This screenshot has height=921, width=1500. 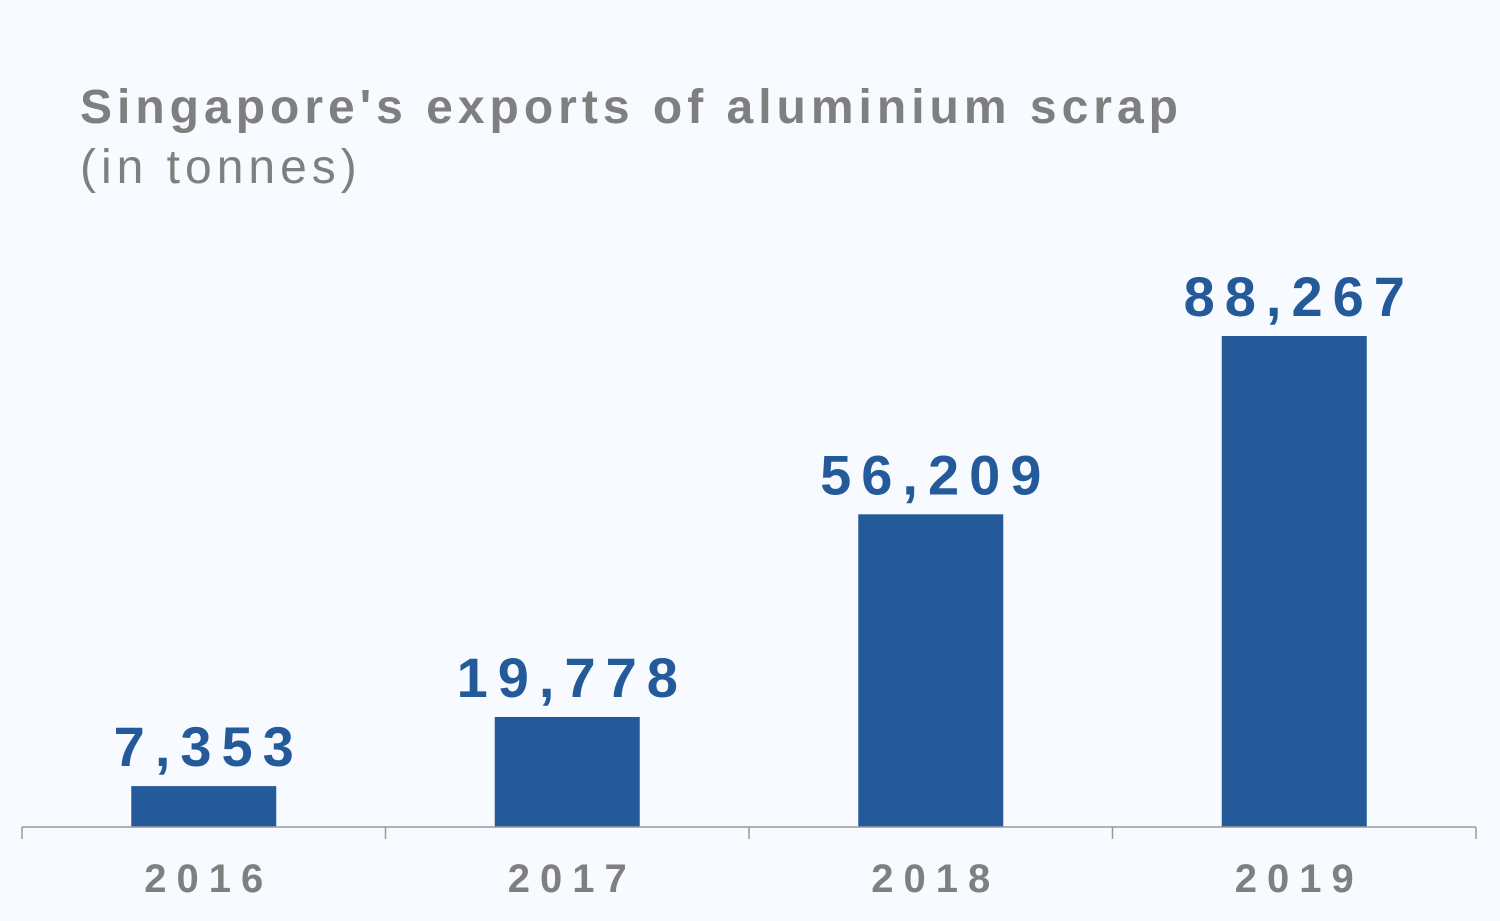 I want to click on x-tick-label-2019: 2019, so click(x=1299, y=879).